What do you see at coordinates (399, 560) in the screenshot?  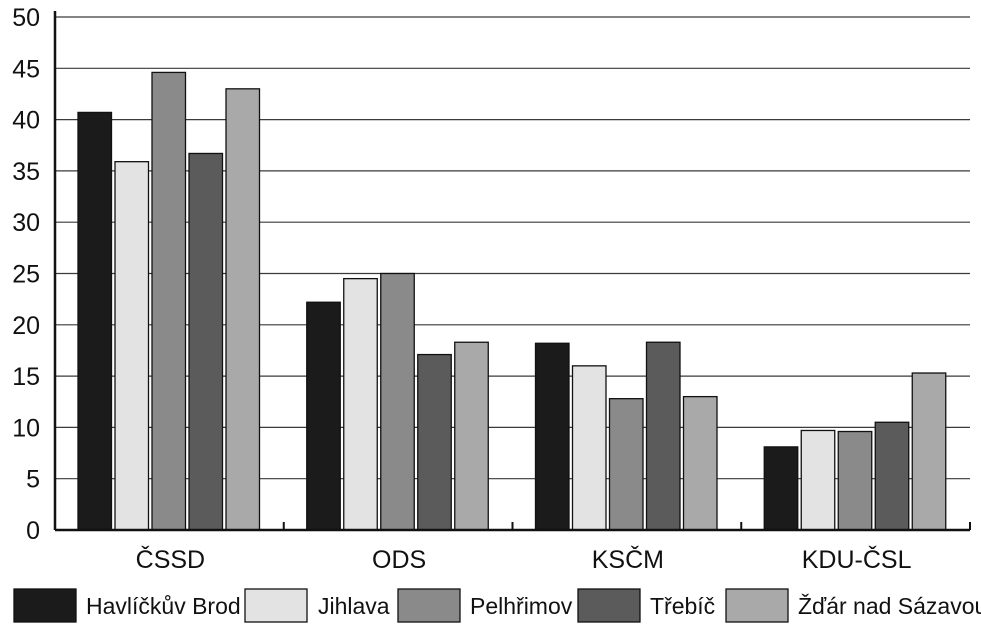 I see `x-category-label: ODS` at bounding box center [399, 560].